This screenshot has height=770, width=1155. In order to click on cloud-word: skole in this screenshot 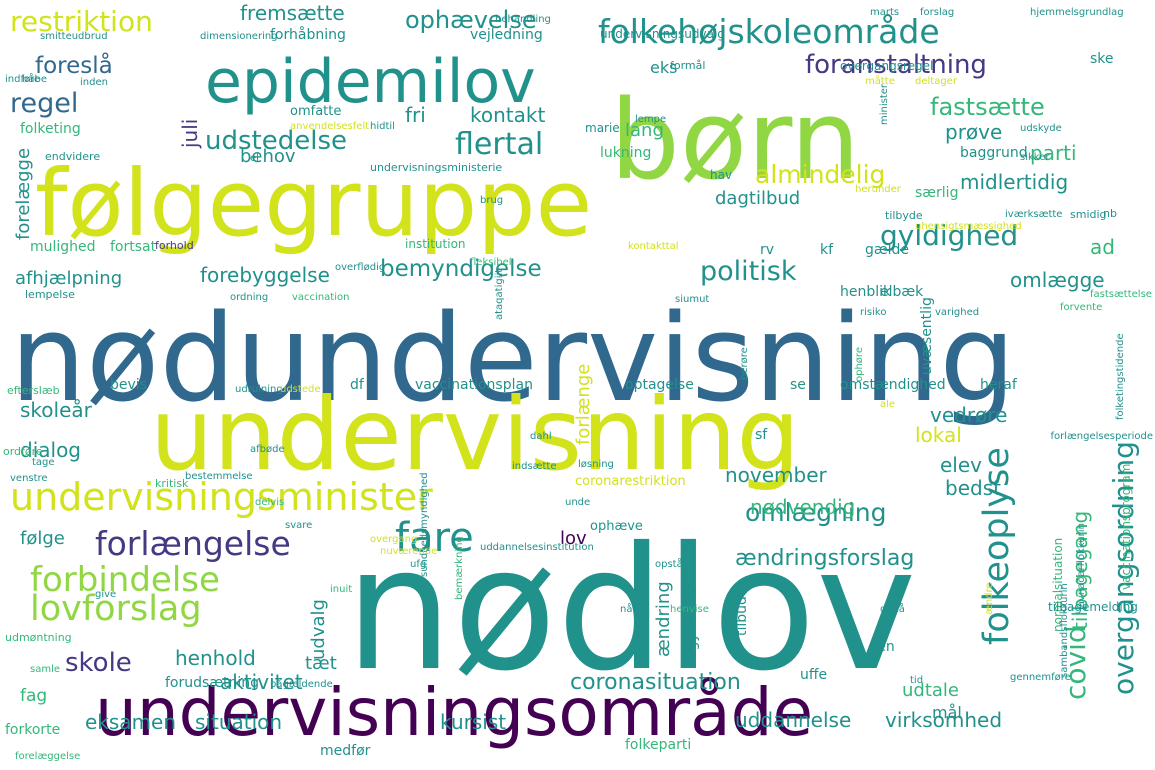, I will do `click(98, 663)`.